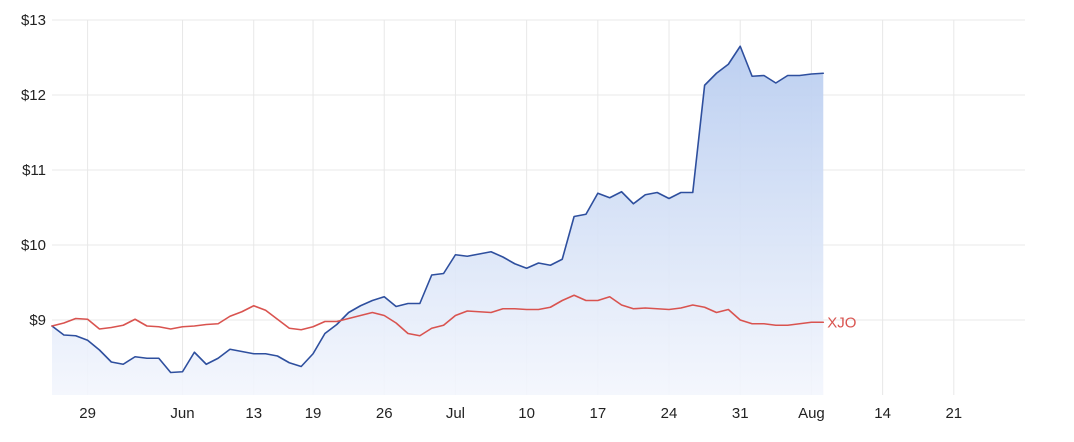  Describe the element at coordinates (33, 245) in the screenshot. I see `y-tick-label: $10` at that location.